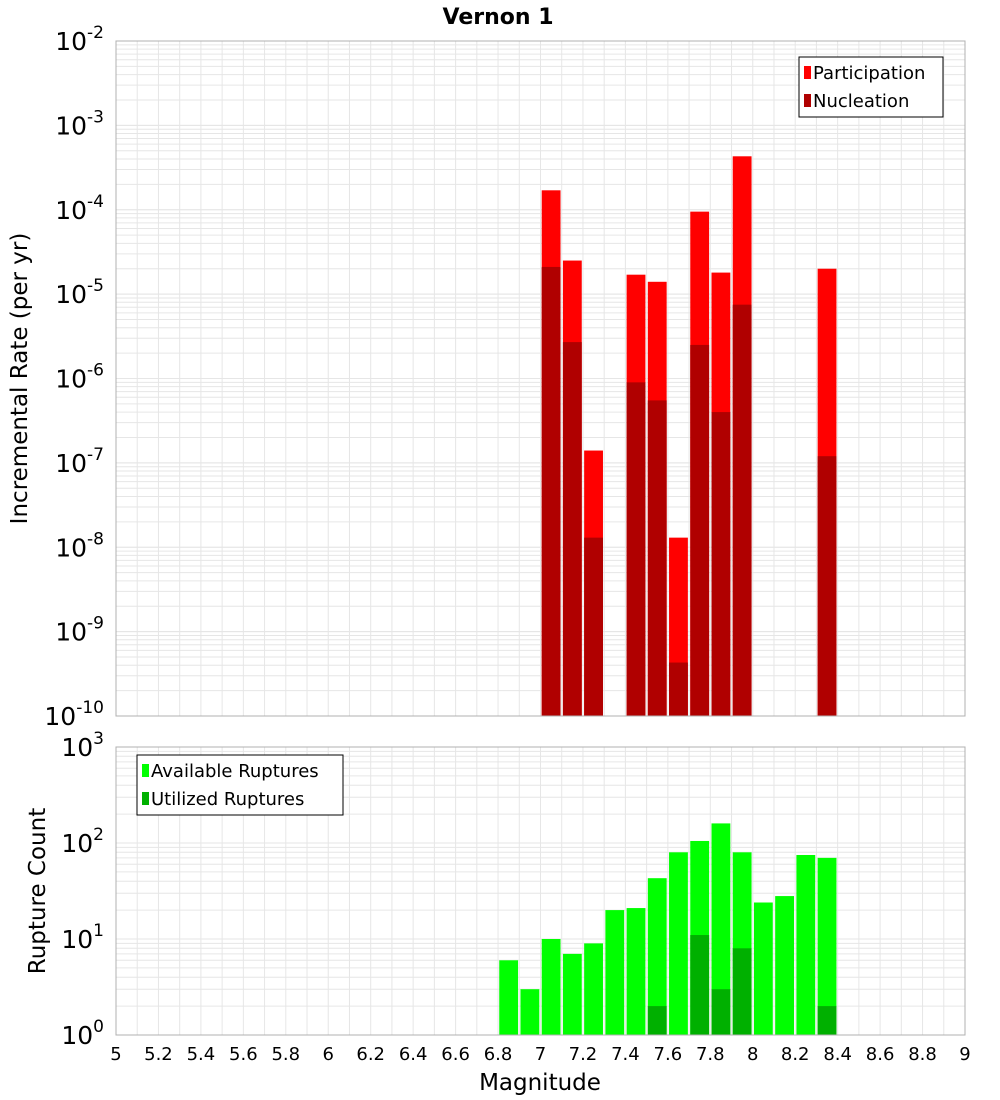 The image size is (1000, 1100). I want to click on top-y-tick-label: 10⁻⁹, so click(79, 630).